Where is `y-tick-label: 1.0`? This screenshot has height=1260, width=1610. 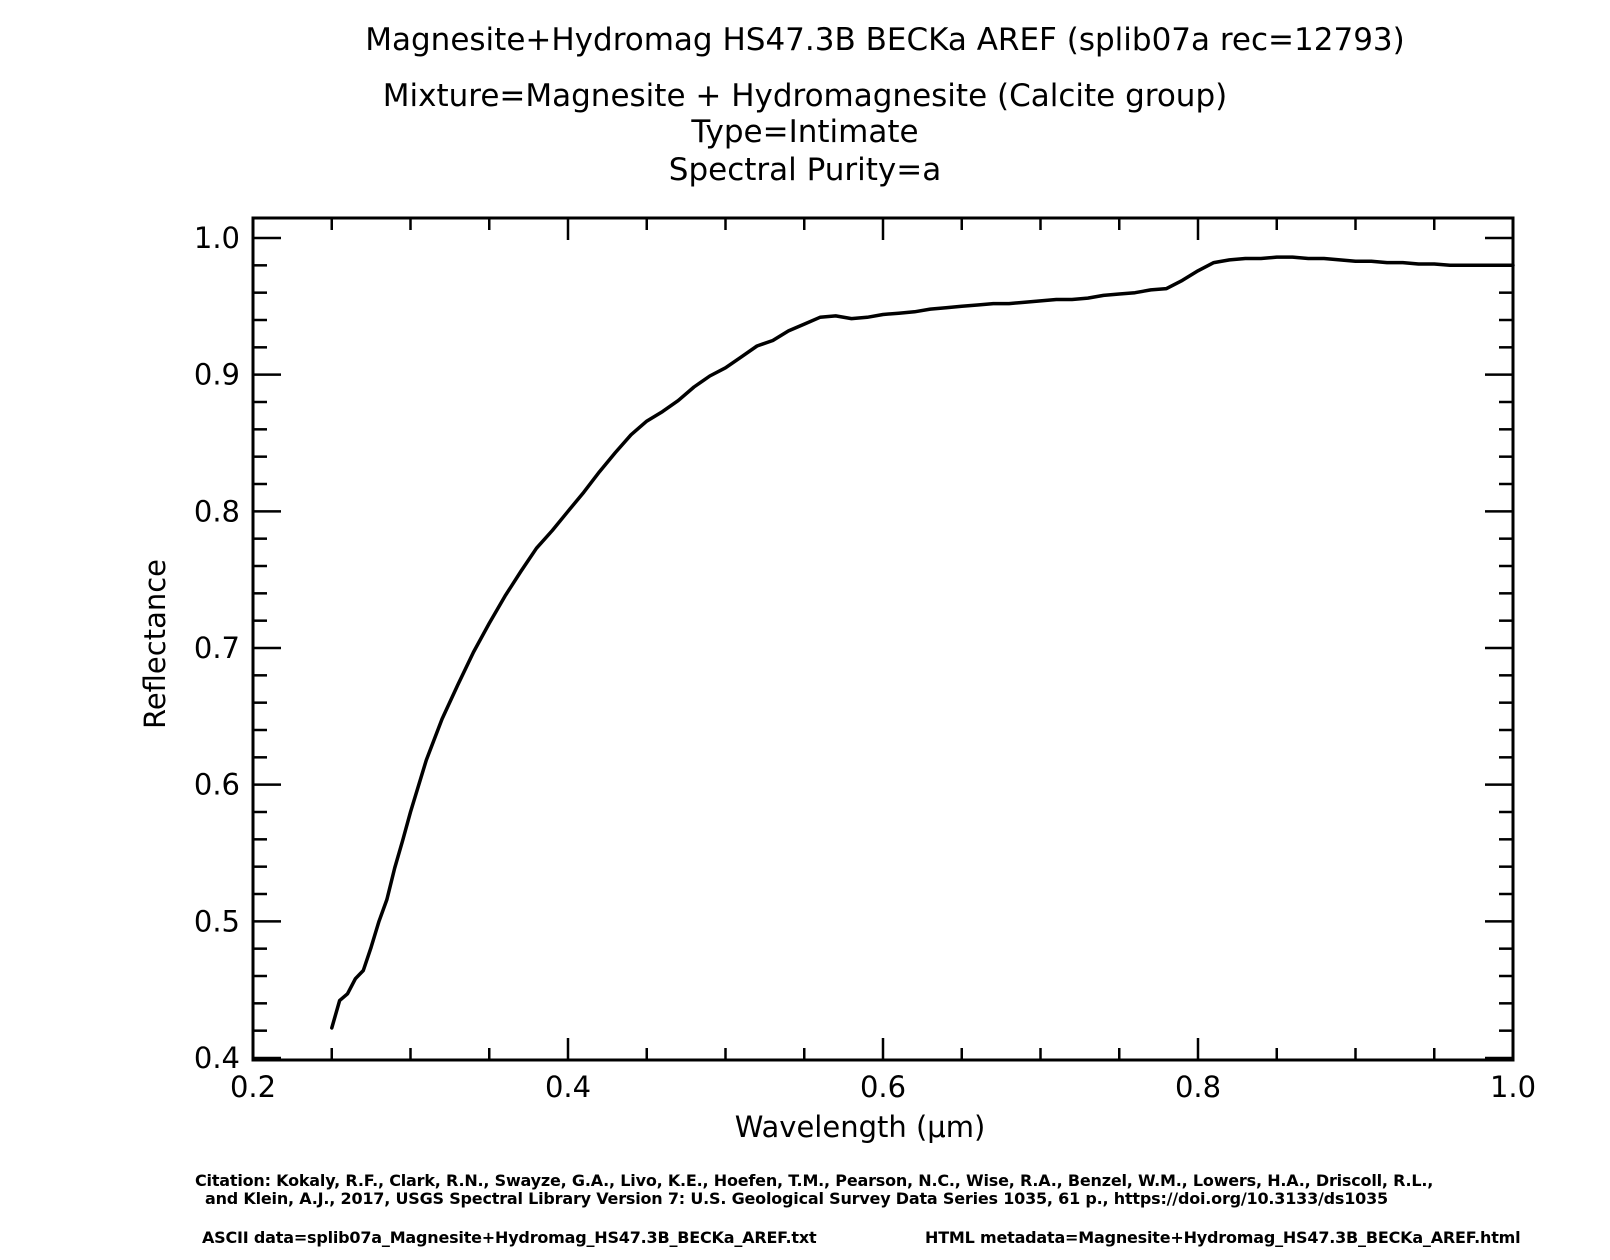
y-tick-label: 1.0 is located at coordinates (217, 238).